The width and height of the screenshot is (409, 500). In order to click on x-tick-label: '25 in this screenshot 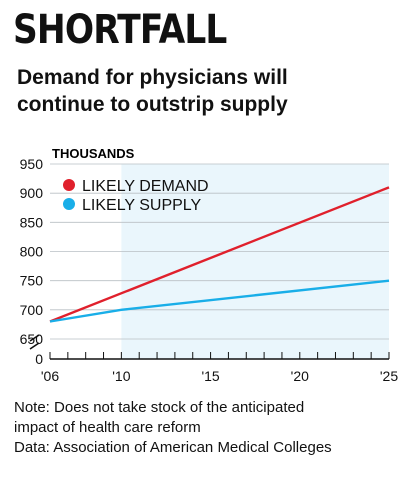, I will do `click(389, 376)`.